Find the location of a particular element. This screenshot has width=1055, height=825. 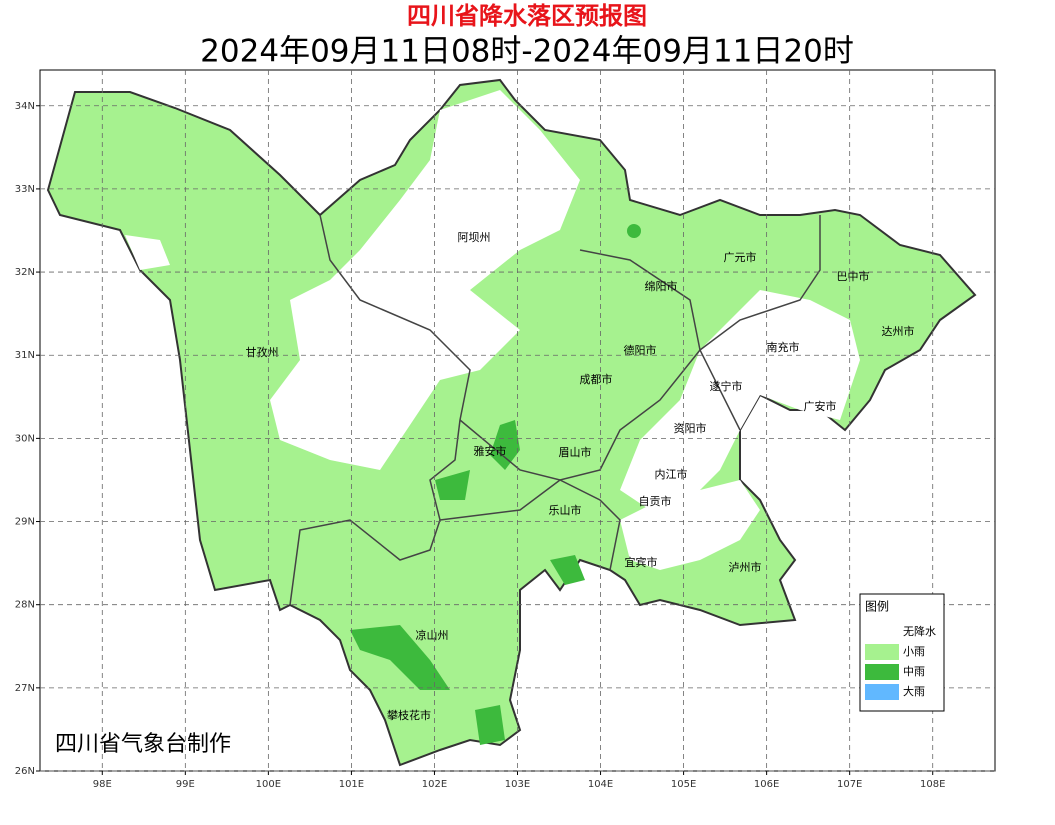

place-label: 泸州市 is located at coordinates (745, 567).